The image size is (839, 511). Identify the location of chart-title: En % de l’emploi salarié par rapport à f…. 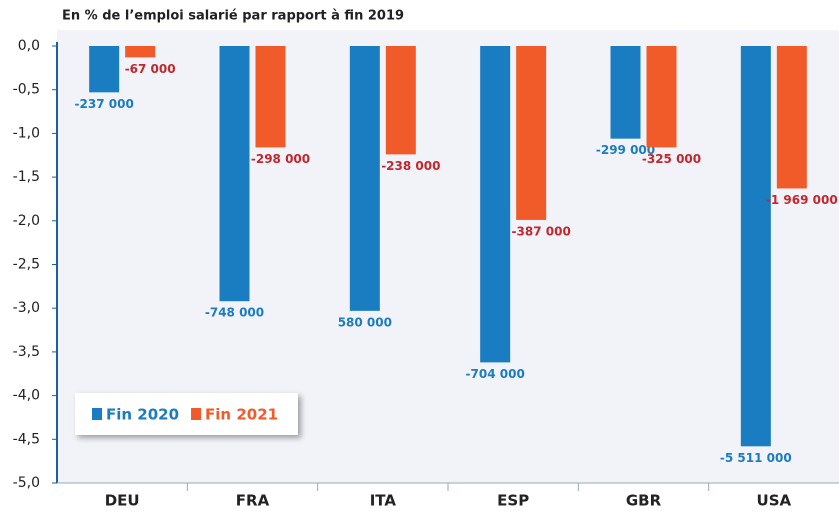
(233, 16).